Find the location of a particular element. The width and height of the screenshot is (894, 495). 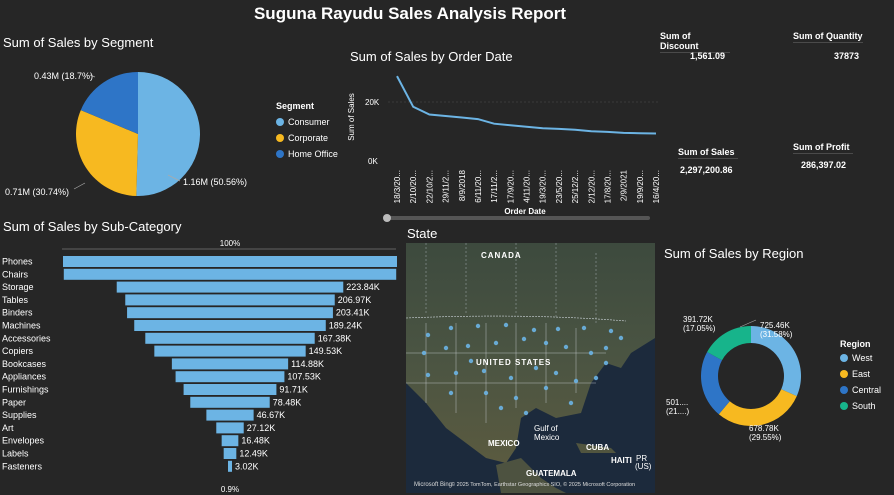

subcategory-chart-title: Sum of Sales by Sub-Category is located at coordinates (92, 226).